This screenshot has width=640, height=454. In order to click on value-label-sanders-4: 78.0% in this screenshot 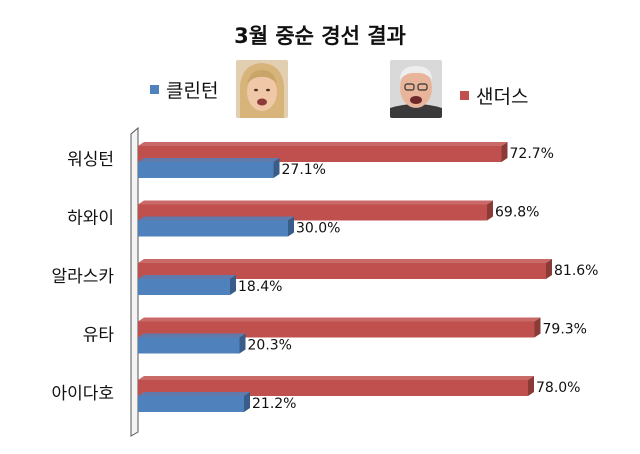, I will do `click(558, 388)`.